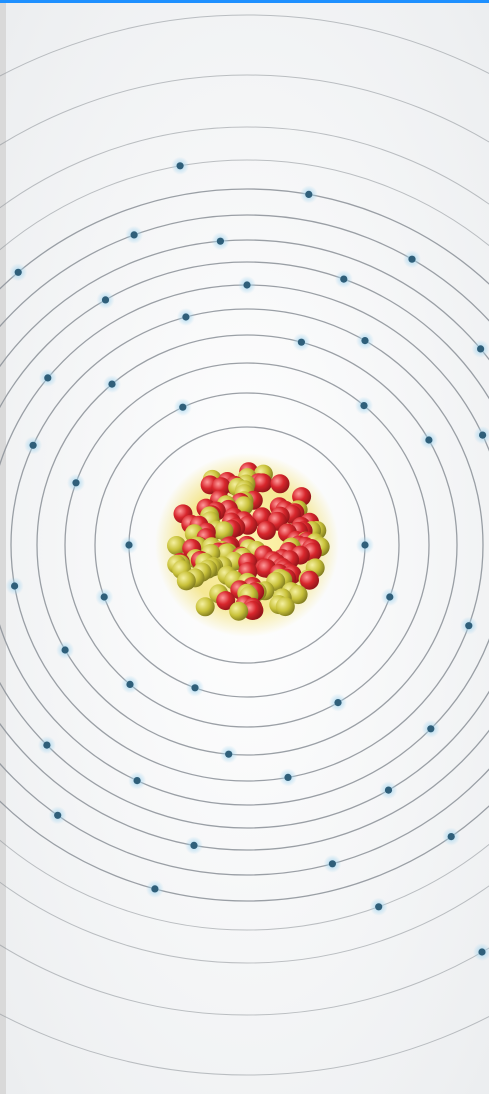  What do you see at coordinates (3, 548) in the screenshot?
I see `left-border-strip` at bounding box center [3, 548].